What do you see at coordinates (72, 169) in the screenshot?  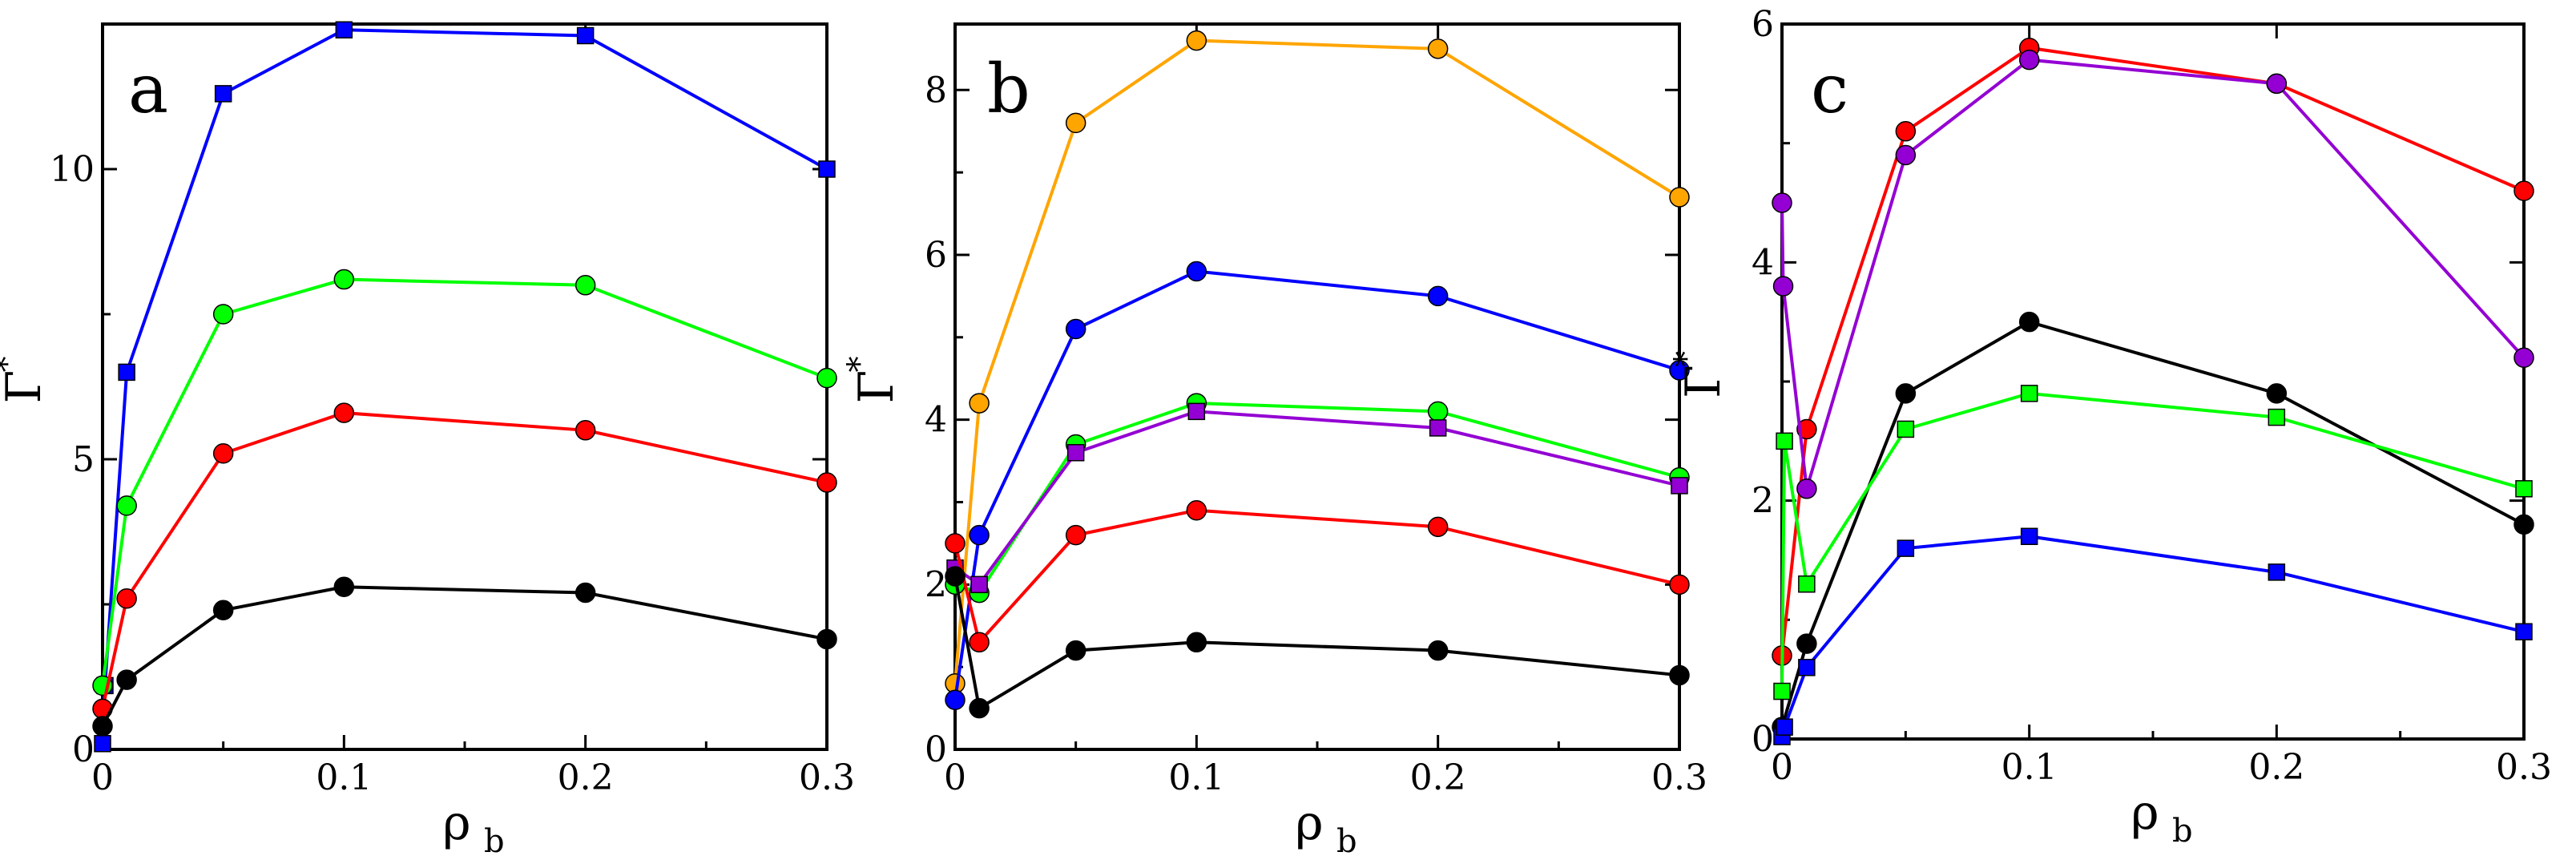 I see `y-tick-label: 10` at bounding box center [72, 169].